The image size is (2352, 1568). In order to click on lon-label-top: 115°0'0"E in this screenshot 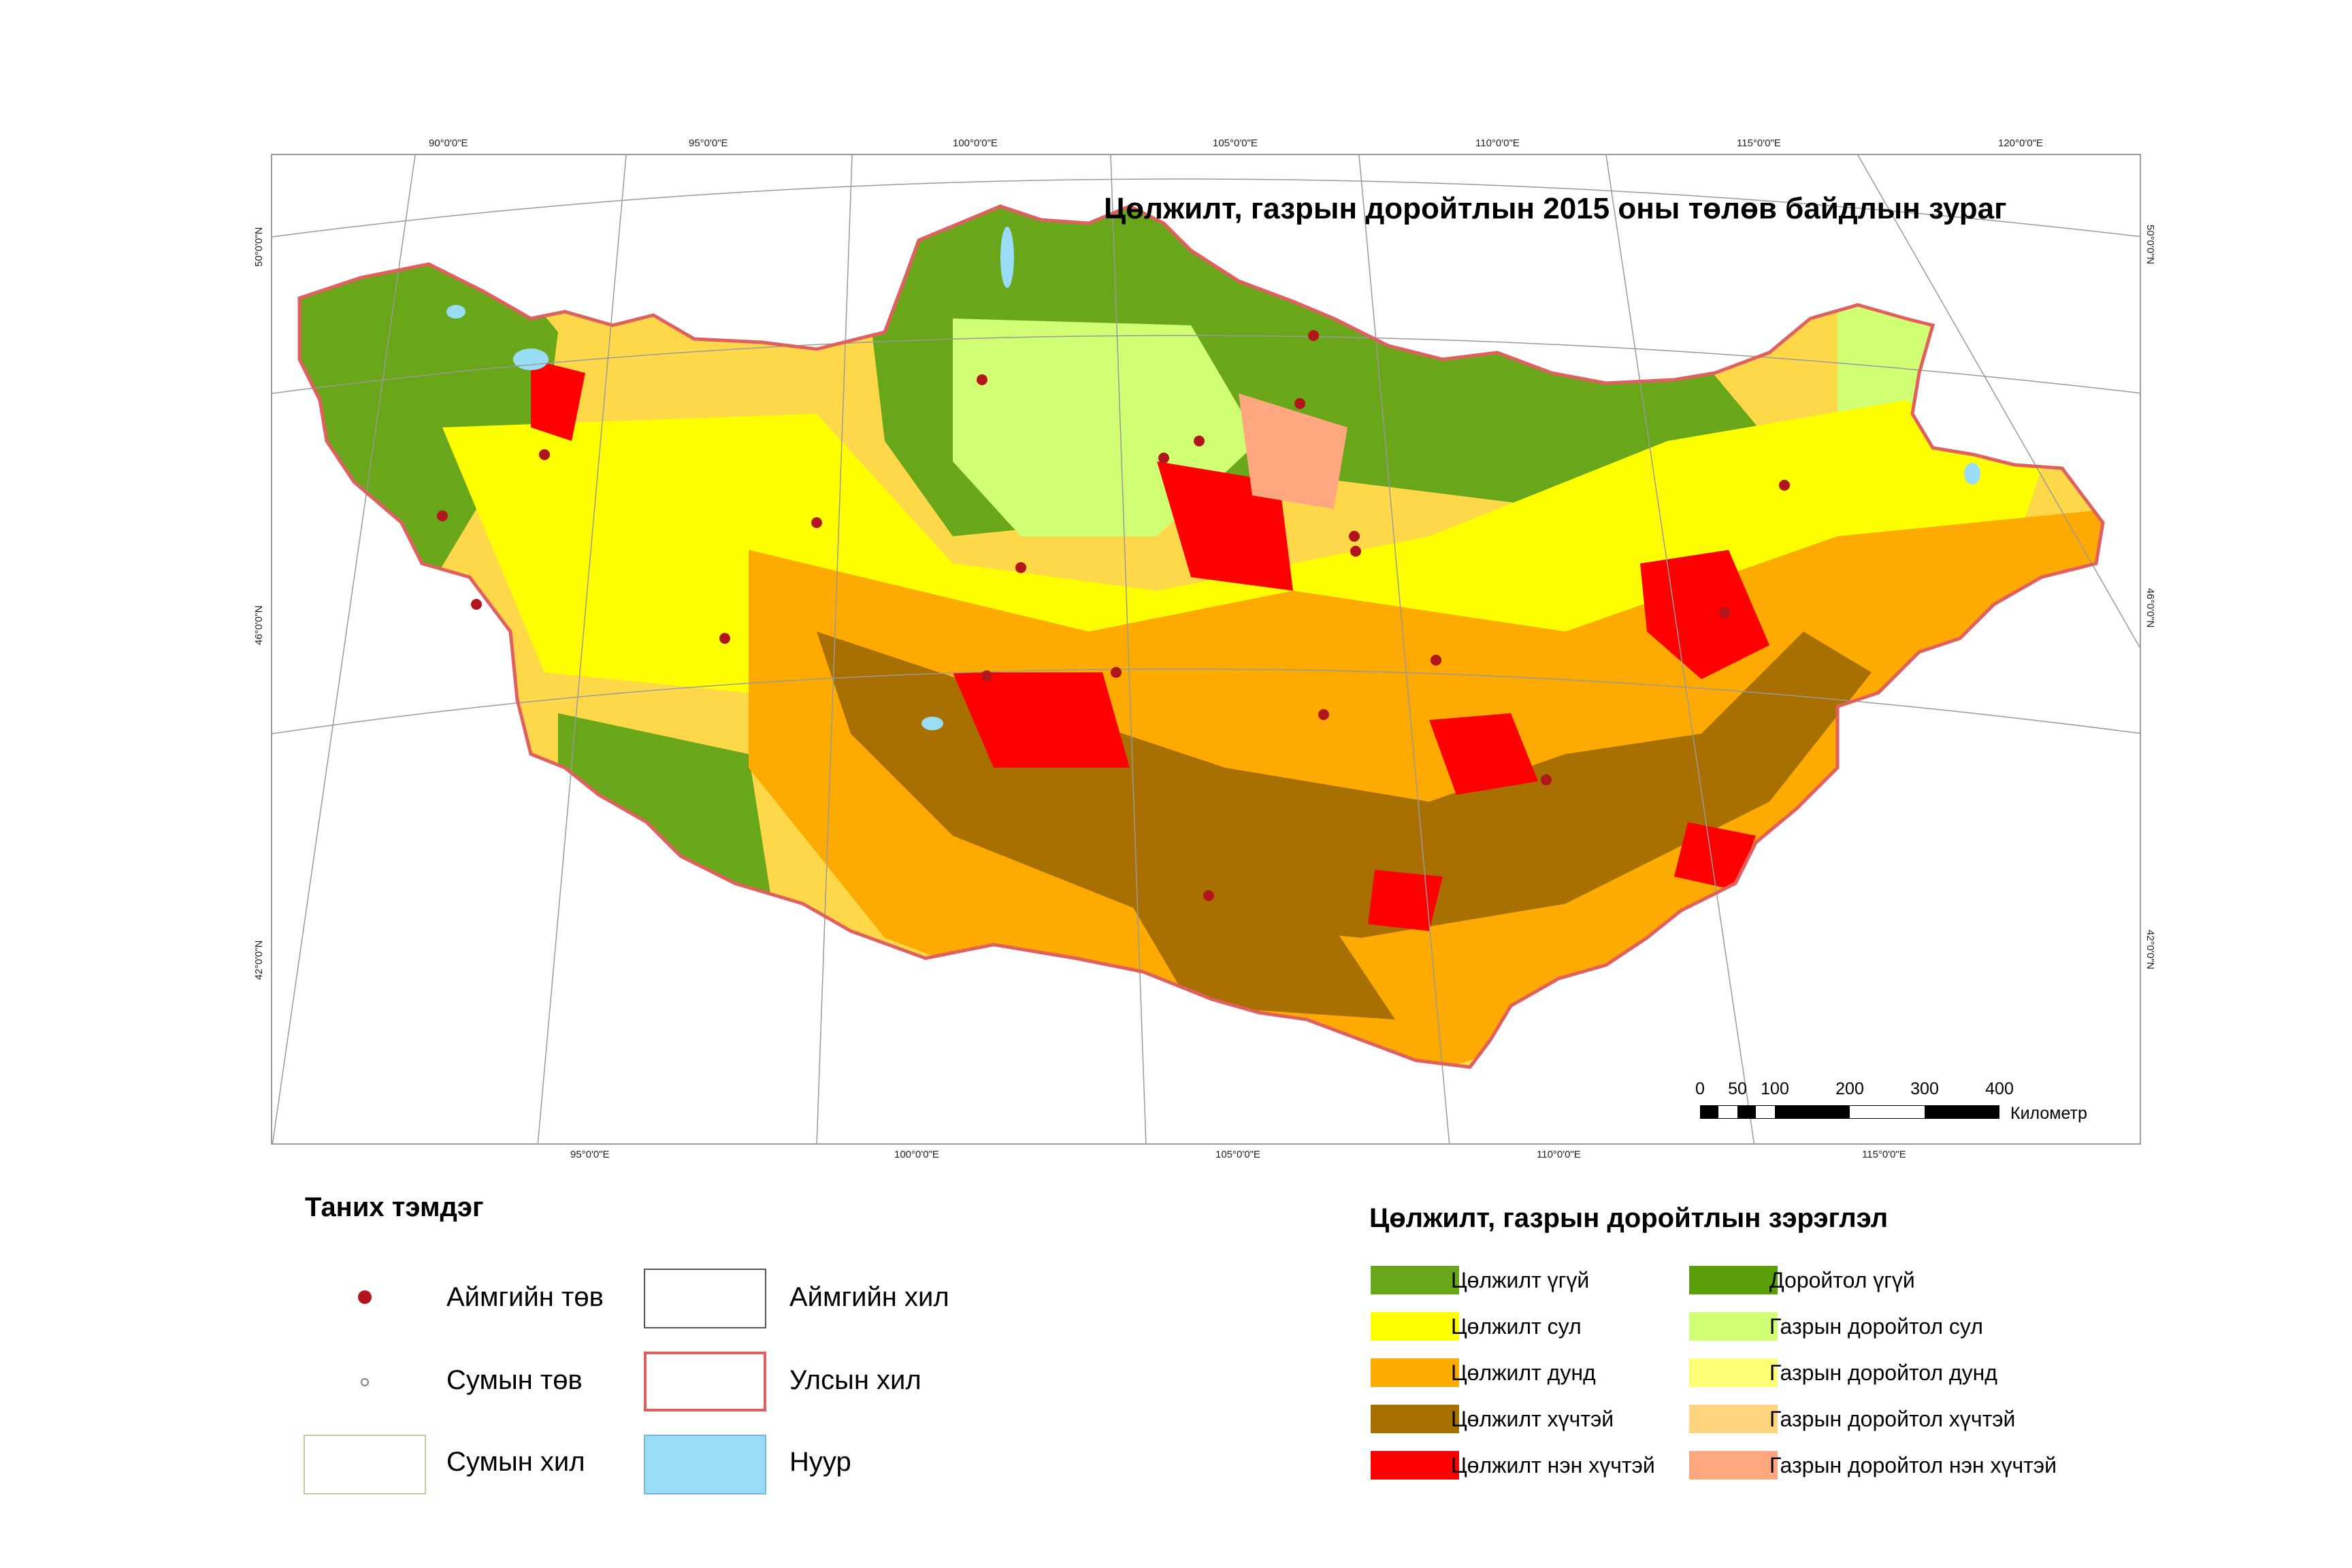, I will do `click(1759, 143)`.